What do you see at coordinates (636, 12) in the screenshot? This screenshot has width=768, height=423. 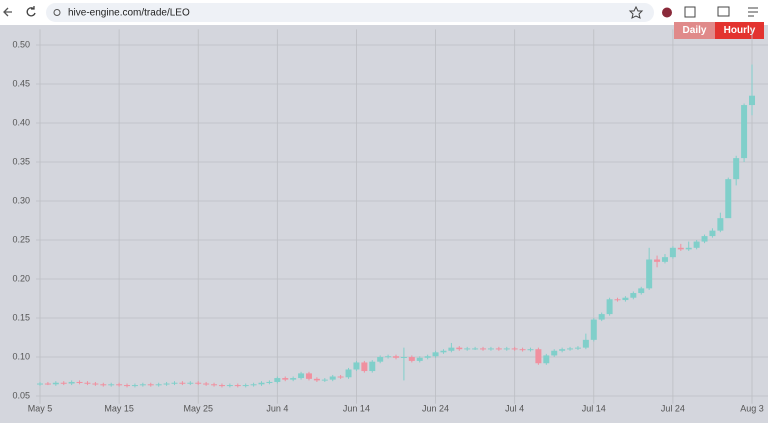 I see `bookmark-icon` at bounding box center [636, 12].